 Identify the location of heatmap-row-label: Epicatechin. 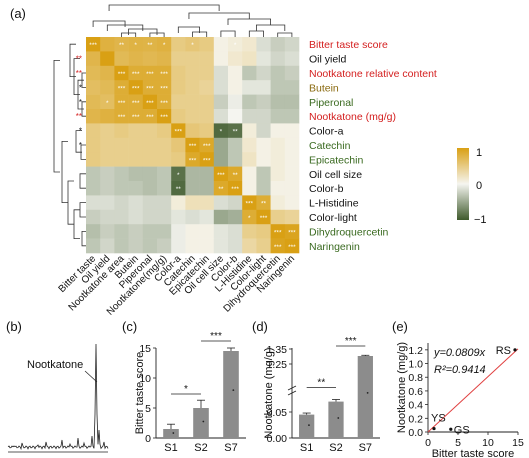
(336, 160).